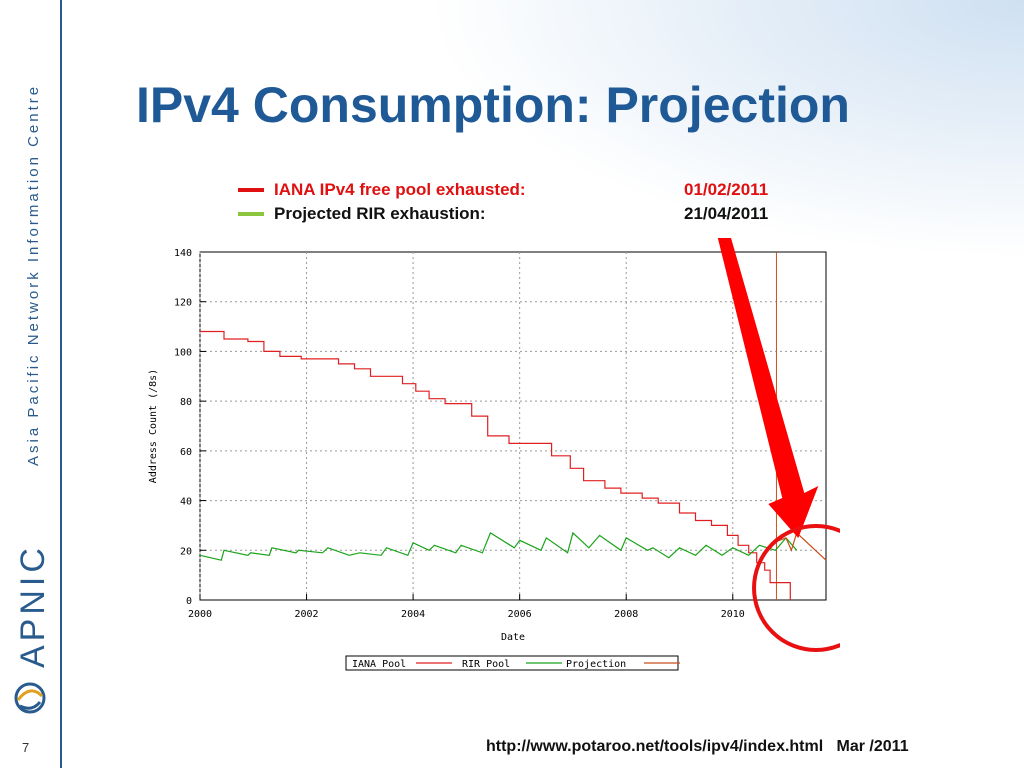  I want to click on y-tick-label: 80, so click(186, 402).